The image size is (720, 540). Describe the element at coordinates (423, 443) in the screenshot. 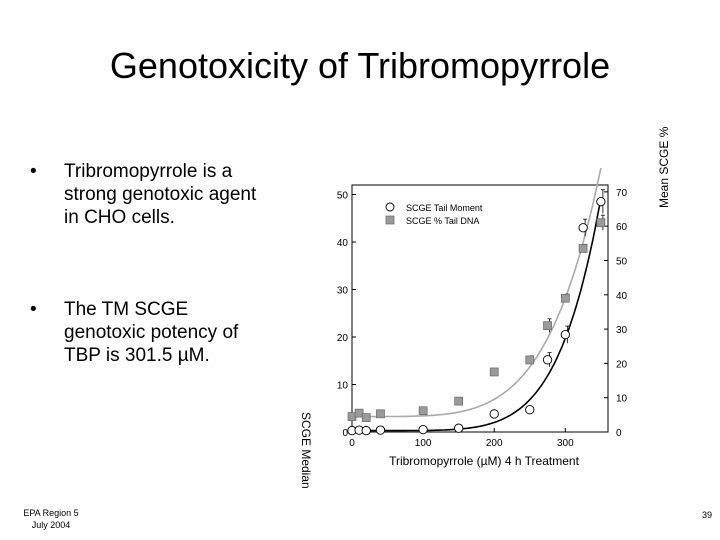

I see `x-tick-label: 100` at that location.